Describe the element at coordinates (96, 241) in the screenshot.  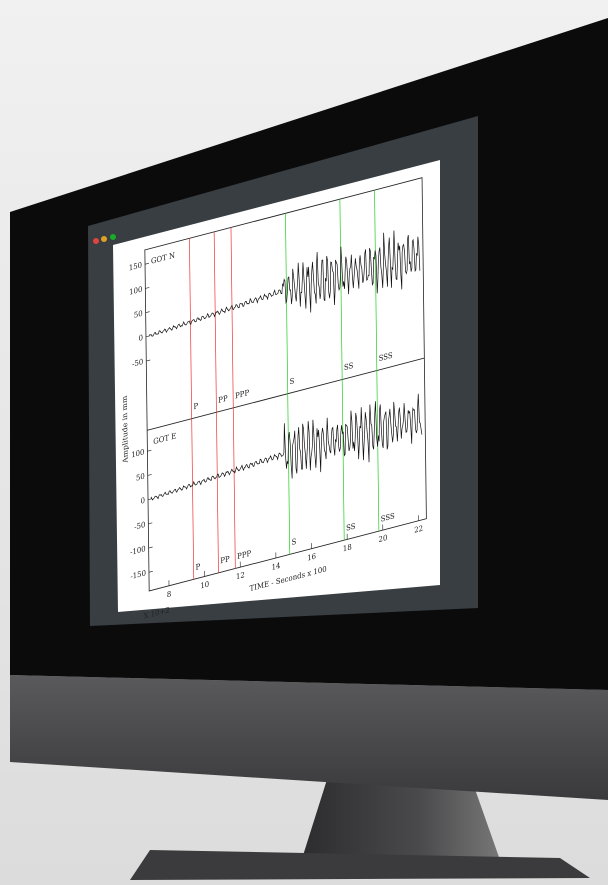
I see `close-button` at that location.